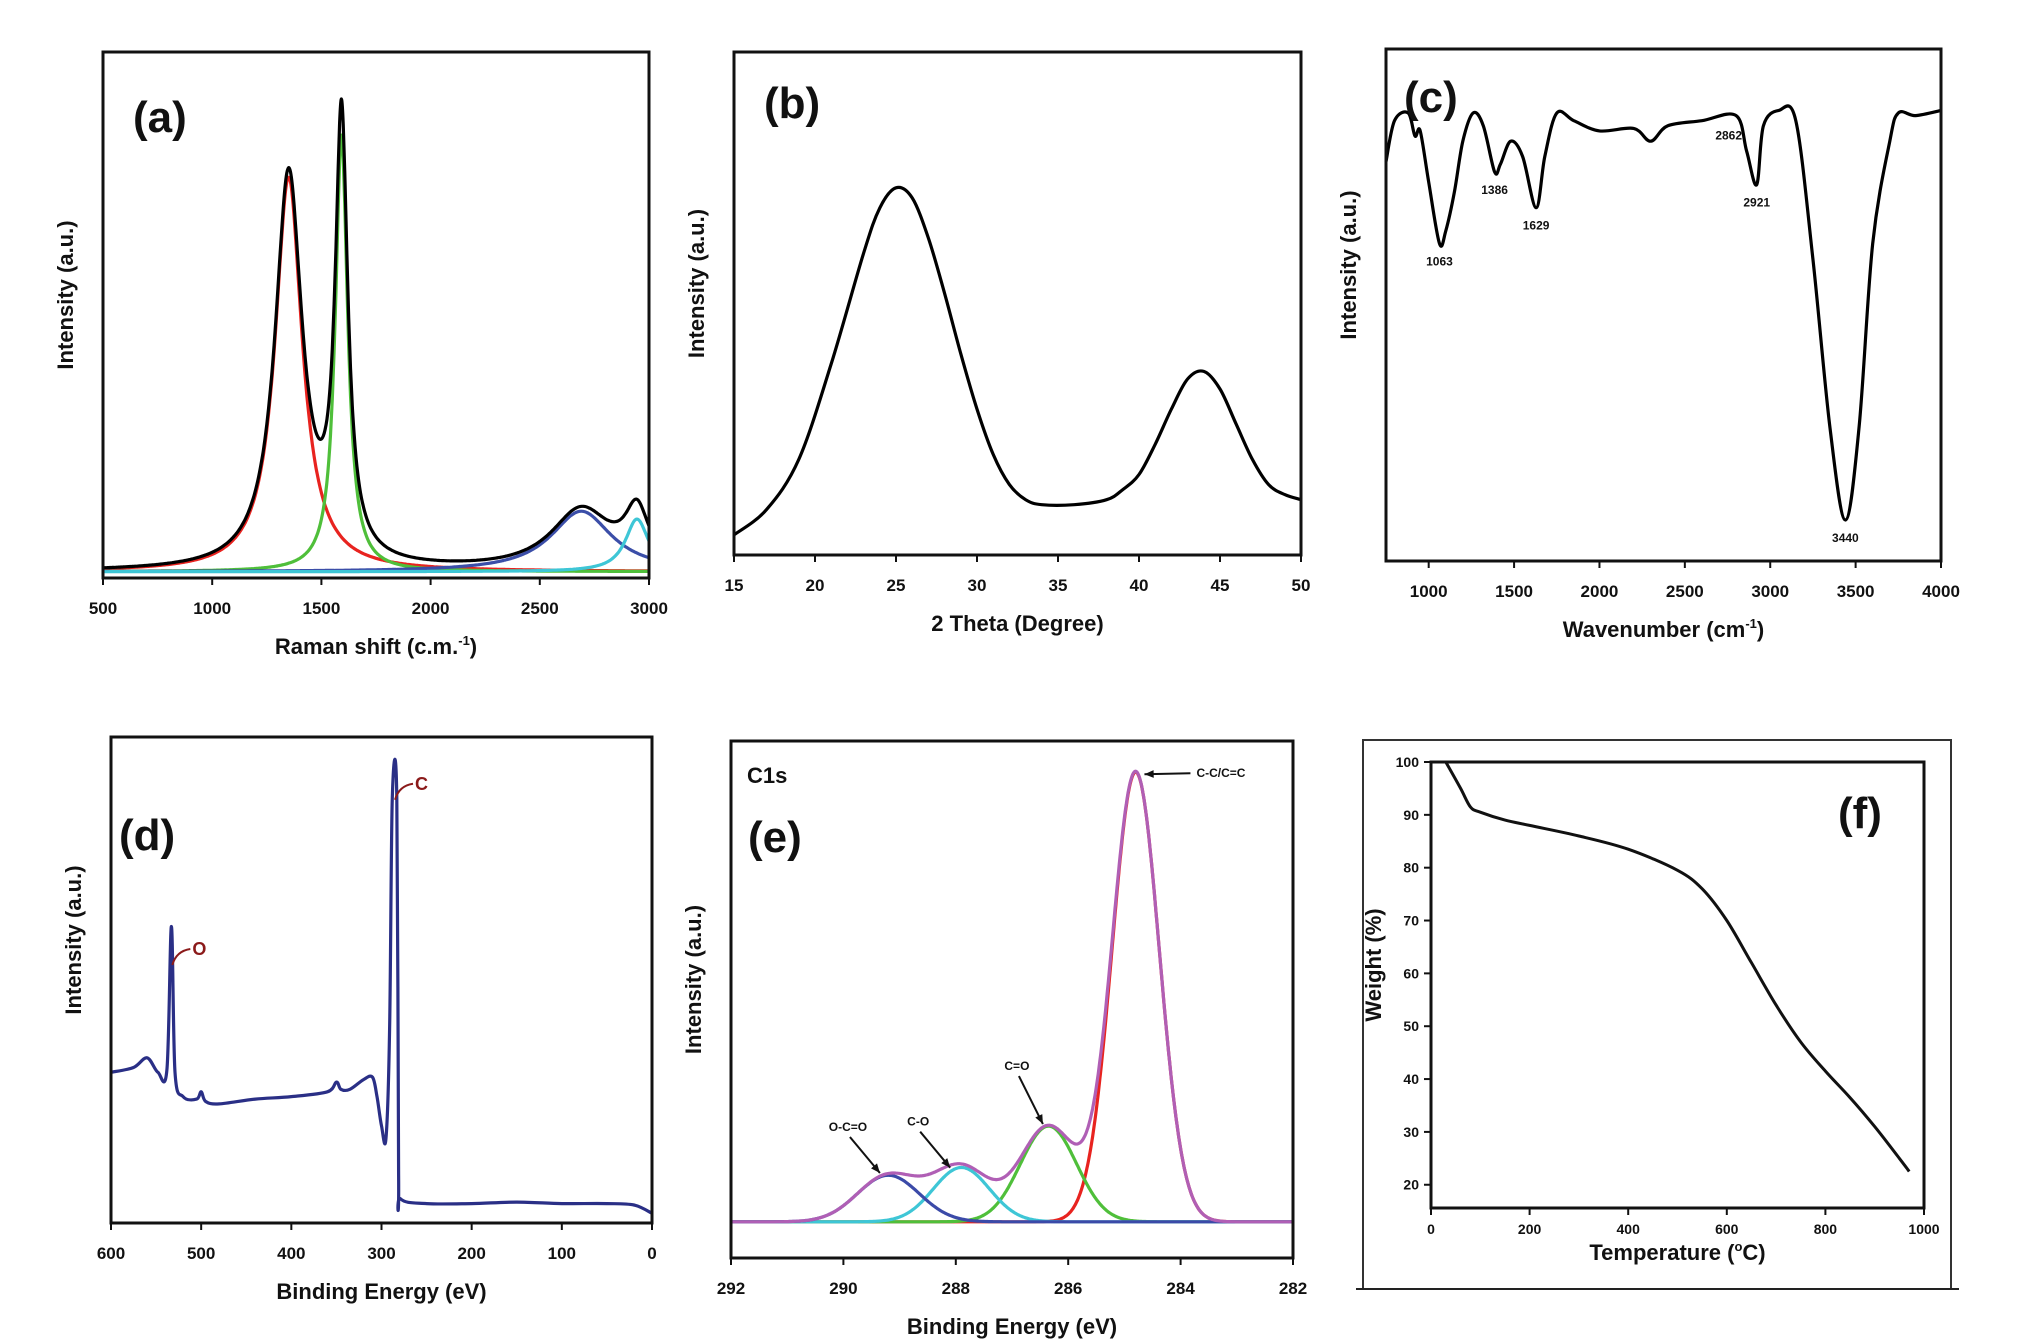 This screenshot has height=1340, width=2024. I want to click on component-label: O-C=O, so click(848, 1127).